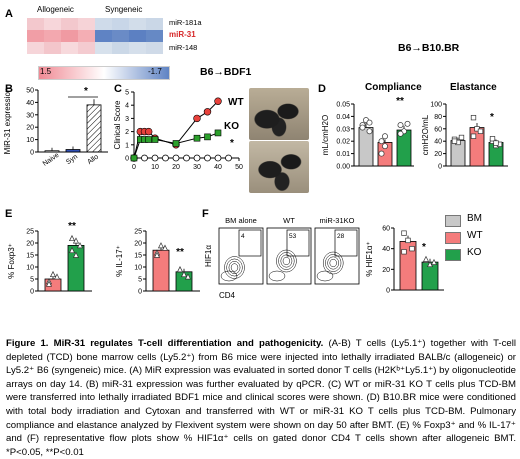  Describe the element at coordinates (343, 105) in the screenshot. I see `y-tick-label: 0.05` at that location.